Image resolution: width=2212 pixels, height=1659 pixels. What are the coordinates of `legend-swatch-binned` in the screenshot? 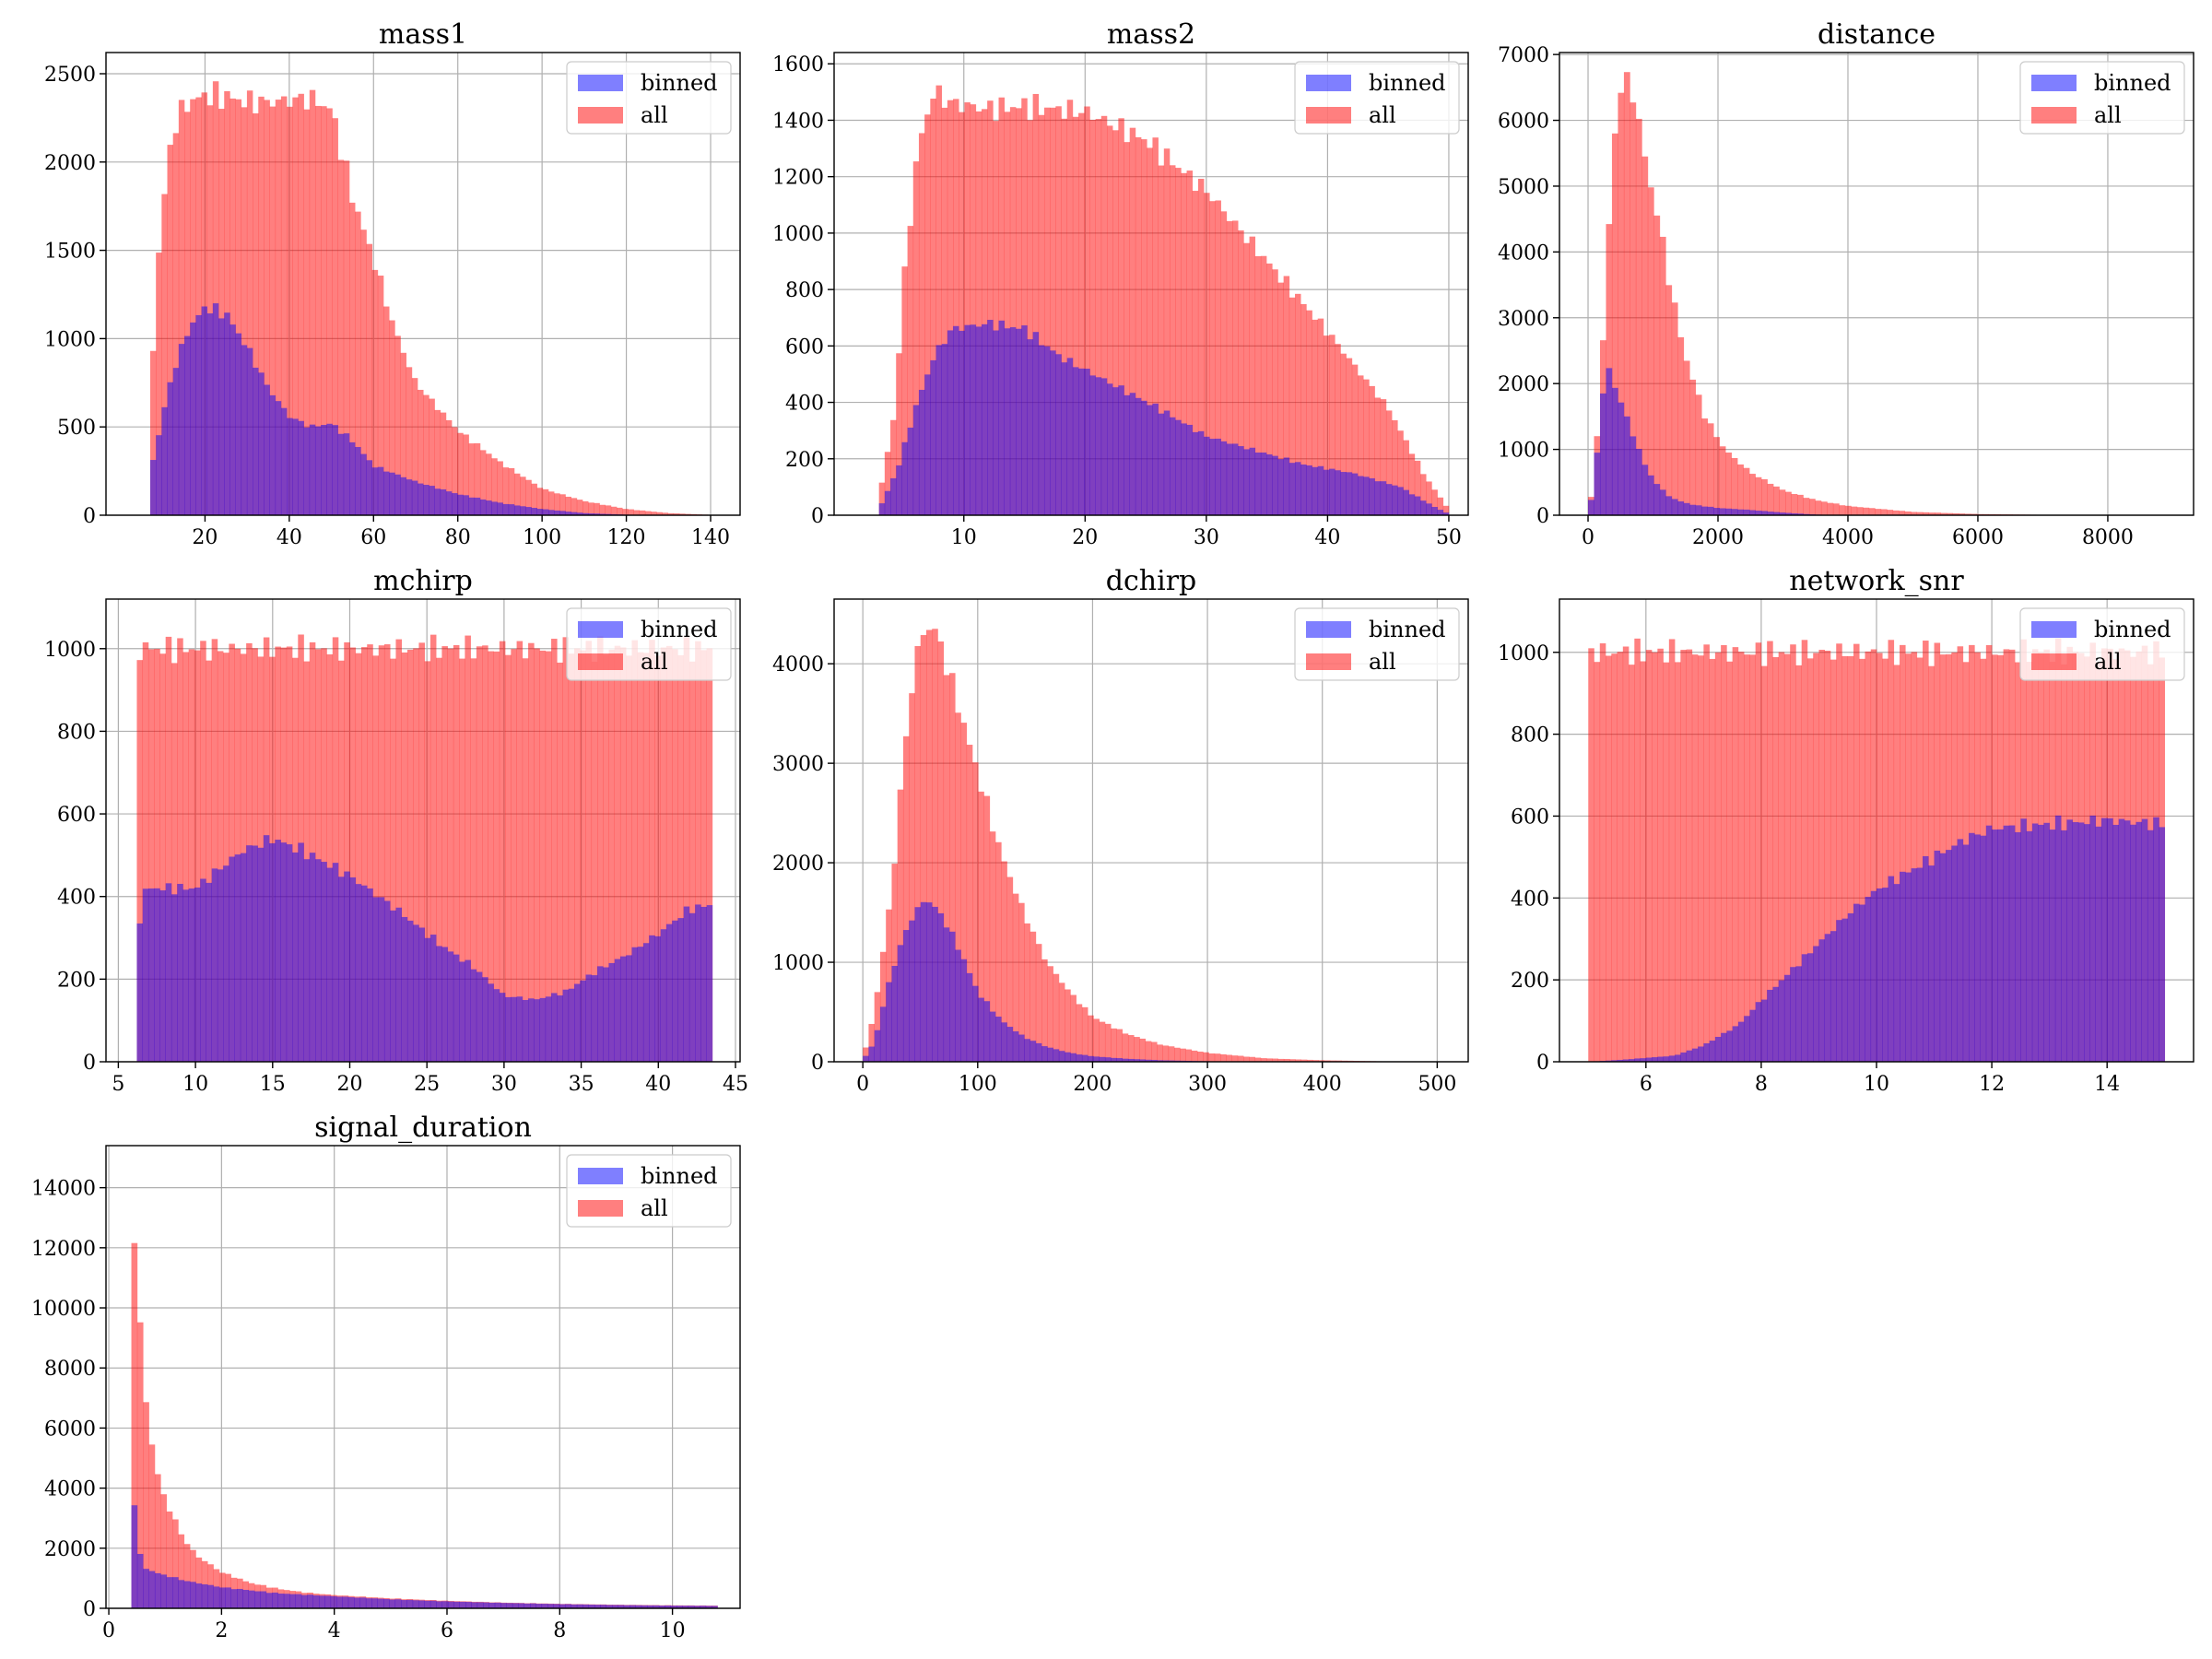 It's located at (600, 83).